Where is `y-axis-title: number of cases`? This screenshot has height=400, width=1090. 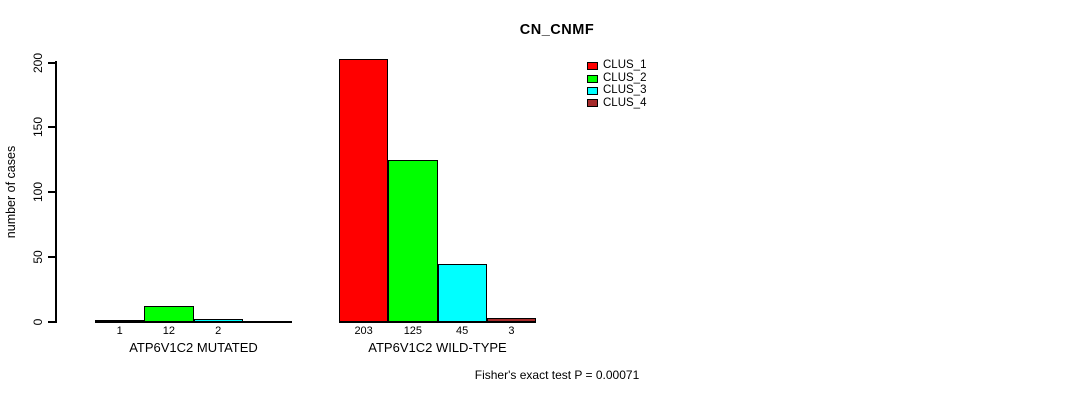 y-axis-title: number of cases is located at coordinates (11, 192).